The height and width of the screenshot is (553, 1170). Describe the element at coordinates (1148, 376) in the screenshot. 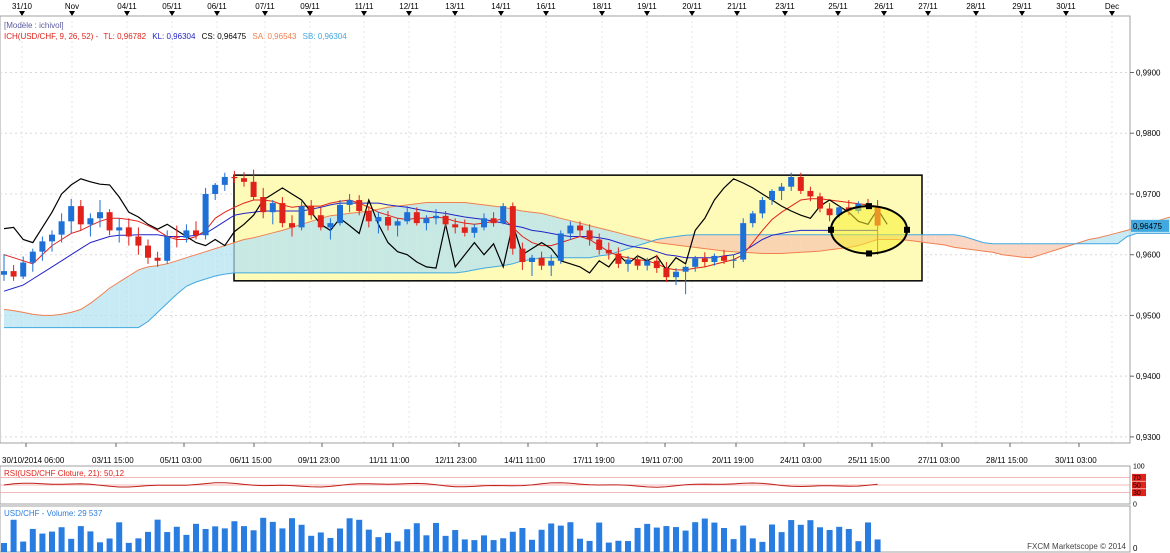

I see `price-tick-label: 0,9400` at that location.